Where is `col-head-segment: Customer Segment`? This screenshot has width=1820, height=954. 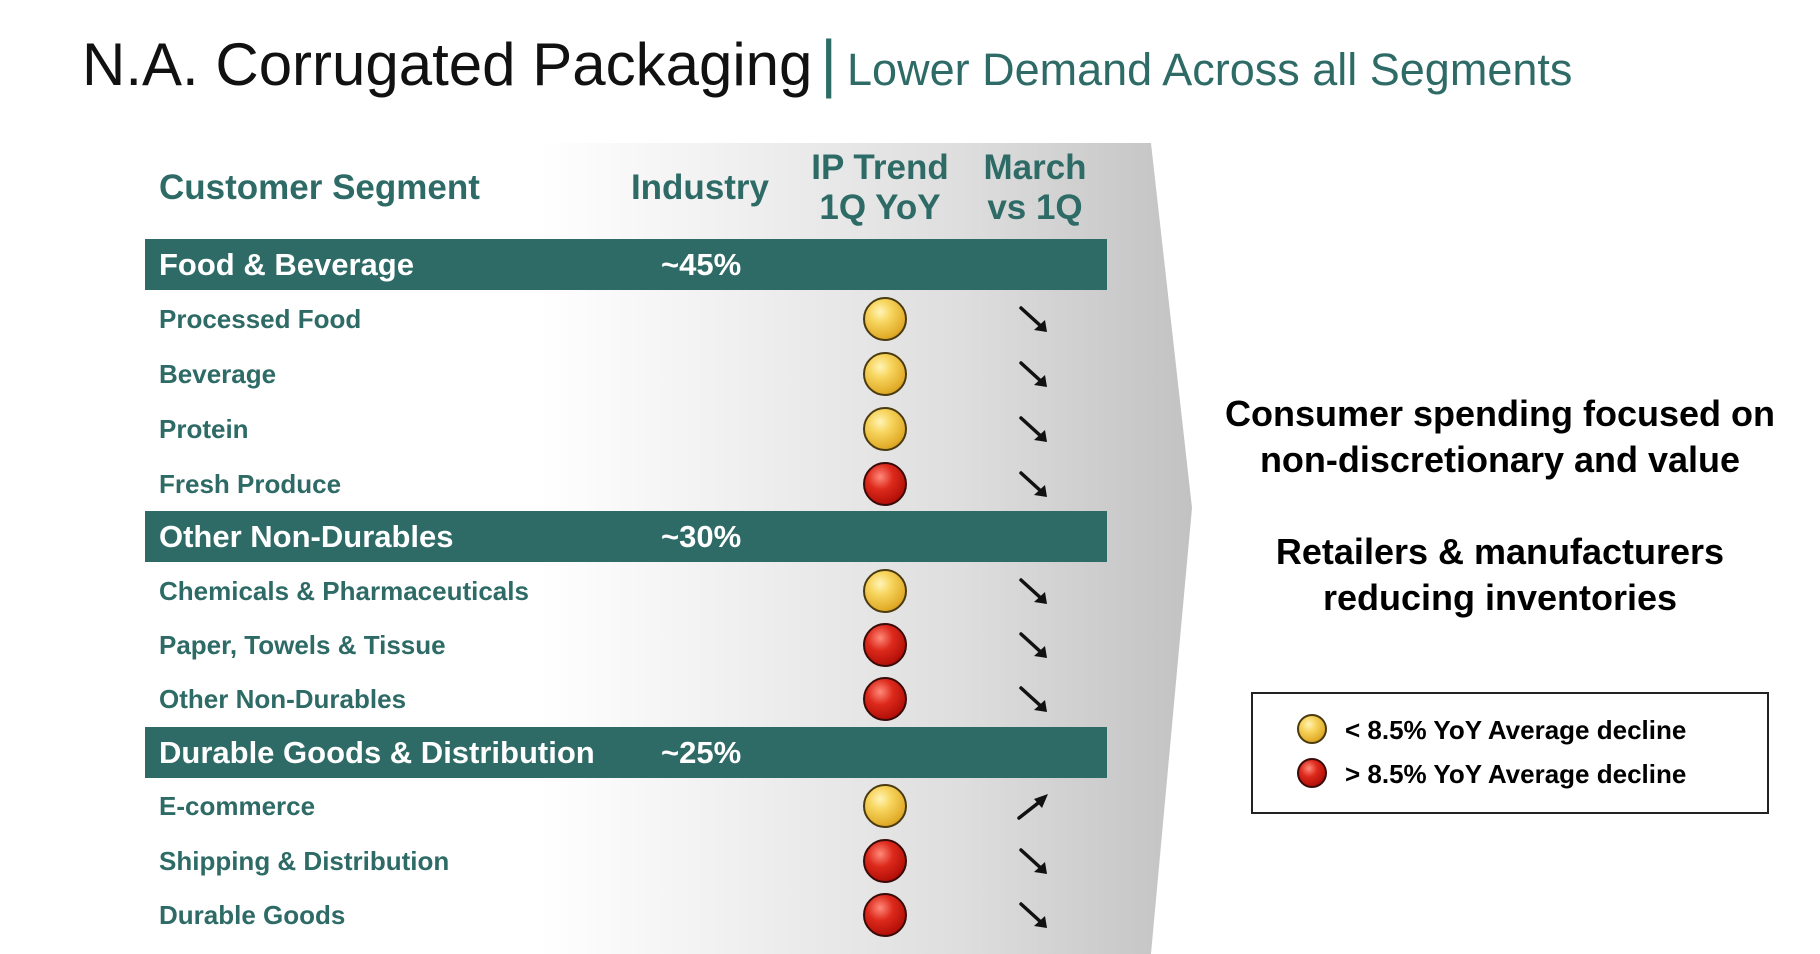 col-head-segment: Customer Segment is located at coordinates (319, 188).